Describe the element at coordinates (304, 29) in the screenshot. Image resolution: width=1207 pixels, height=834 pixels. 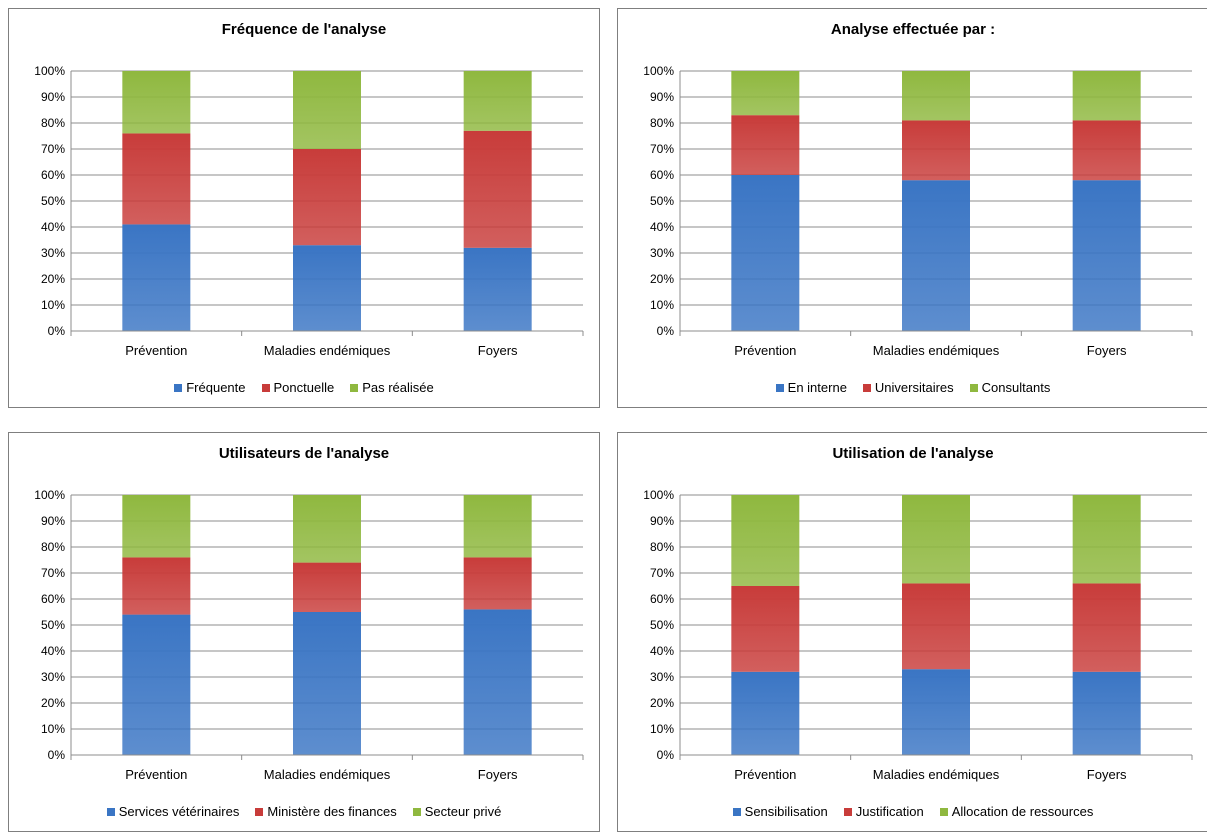
I see `chart-title: Fréquence de l'analyse` at that location.